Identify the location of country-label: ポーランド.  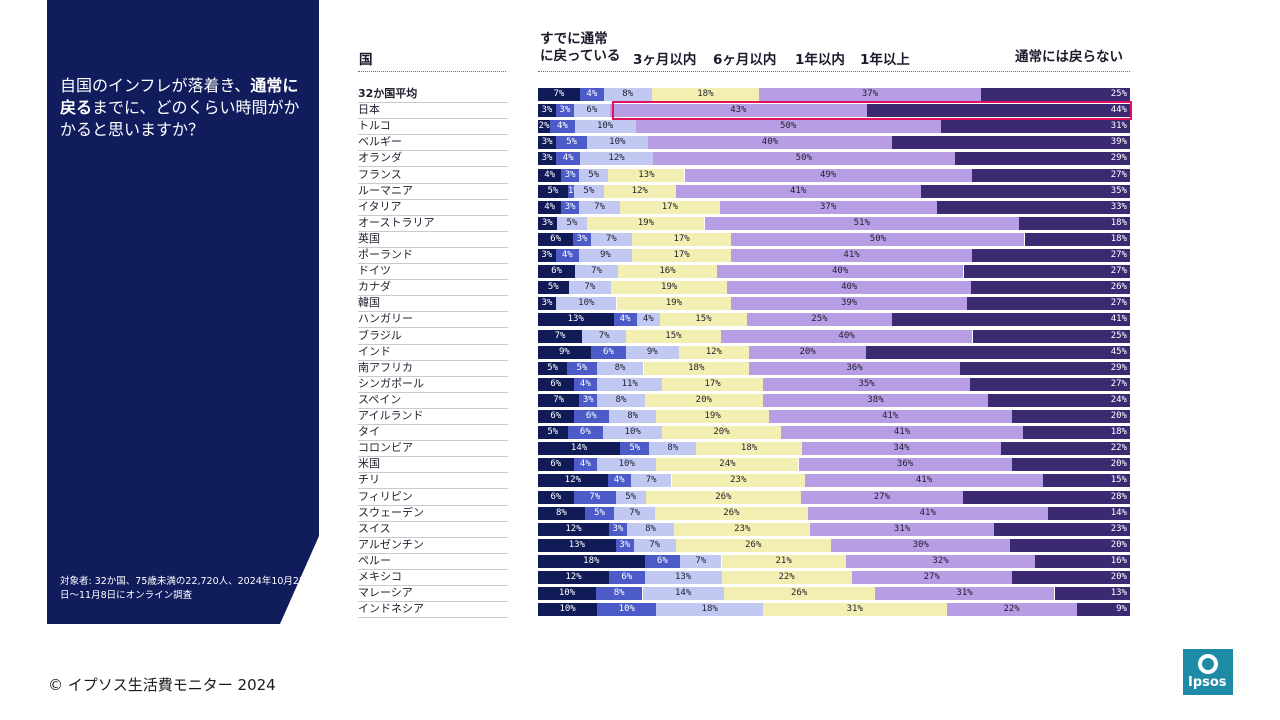
(433, 255).